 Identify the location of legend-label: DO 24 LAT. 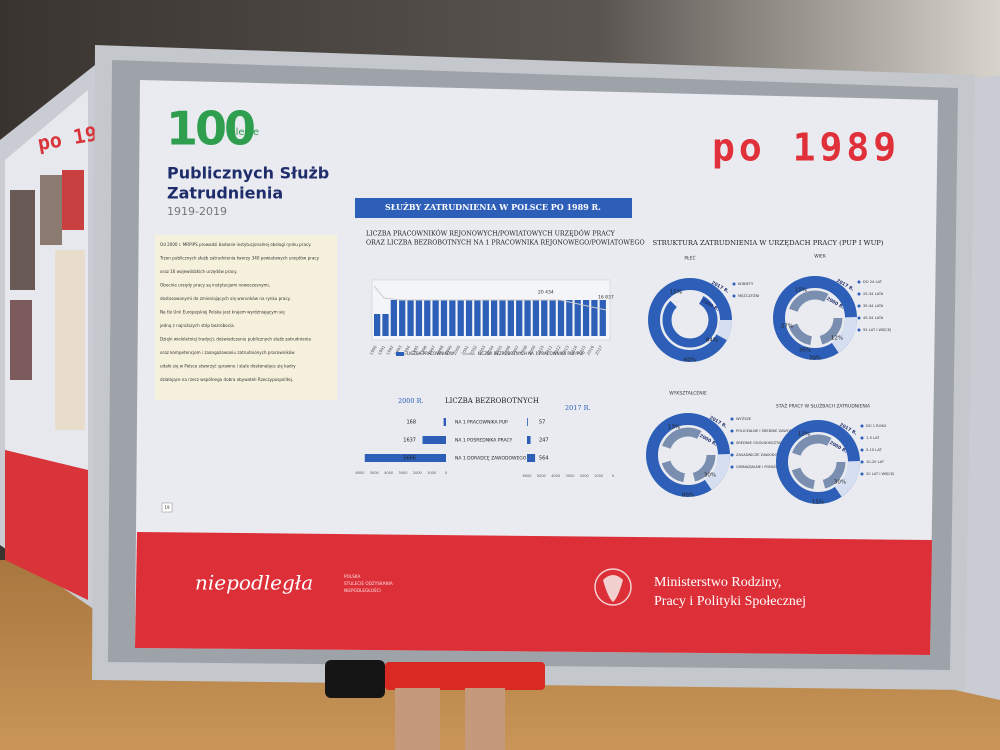
(873, 282).